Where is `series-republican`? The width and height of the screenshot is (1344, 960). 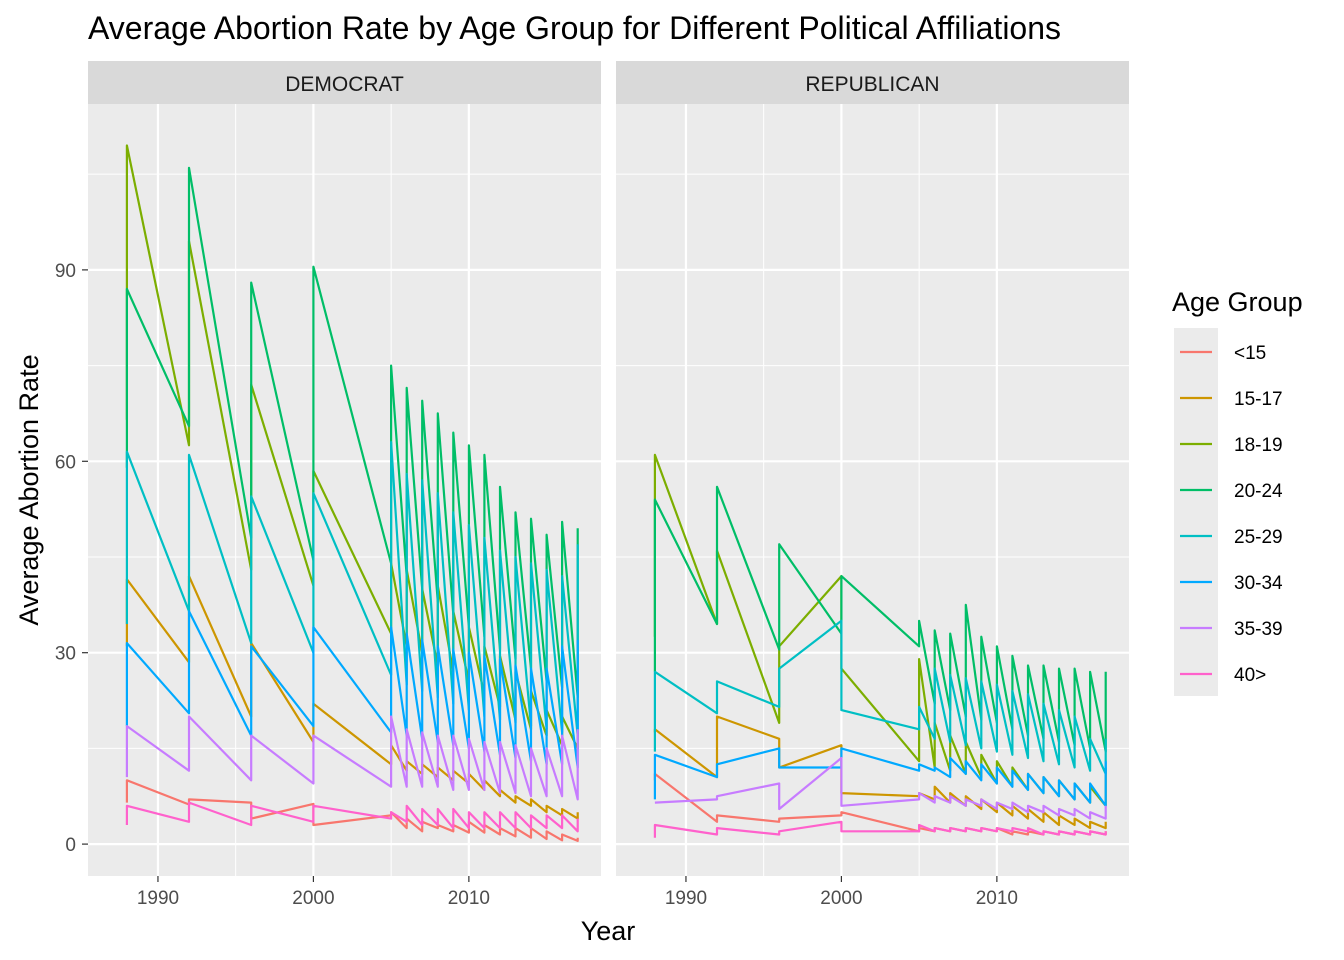 series-republican is located at coordinates (880, 645).